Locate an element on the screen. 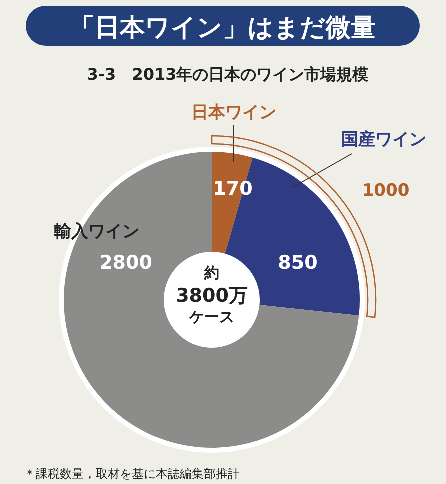 Image resolution: width=446 pixels, height=484 pixels. chart-subtitle: 3-3 2013年の日本のワイン市場規模 is located at coordinates (228, 74).